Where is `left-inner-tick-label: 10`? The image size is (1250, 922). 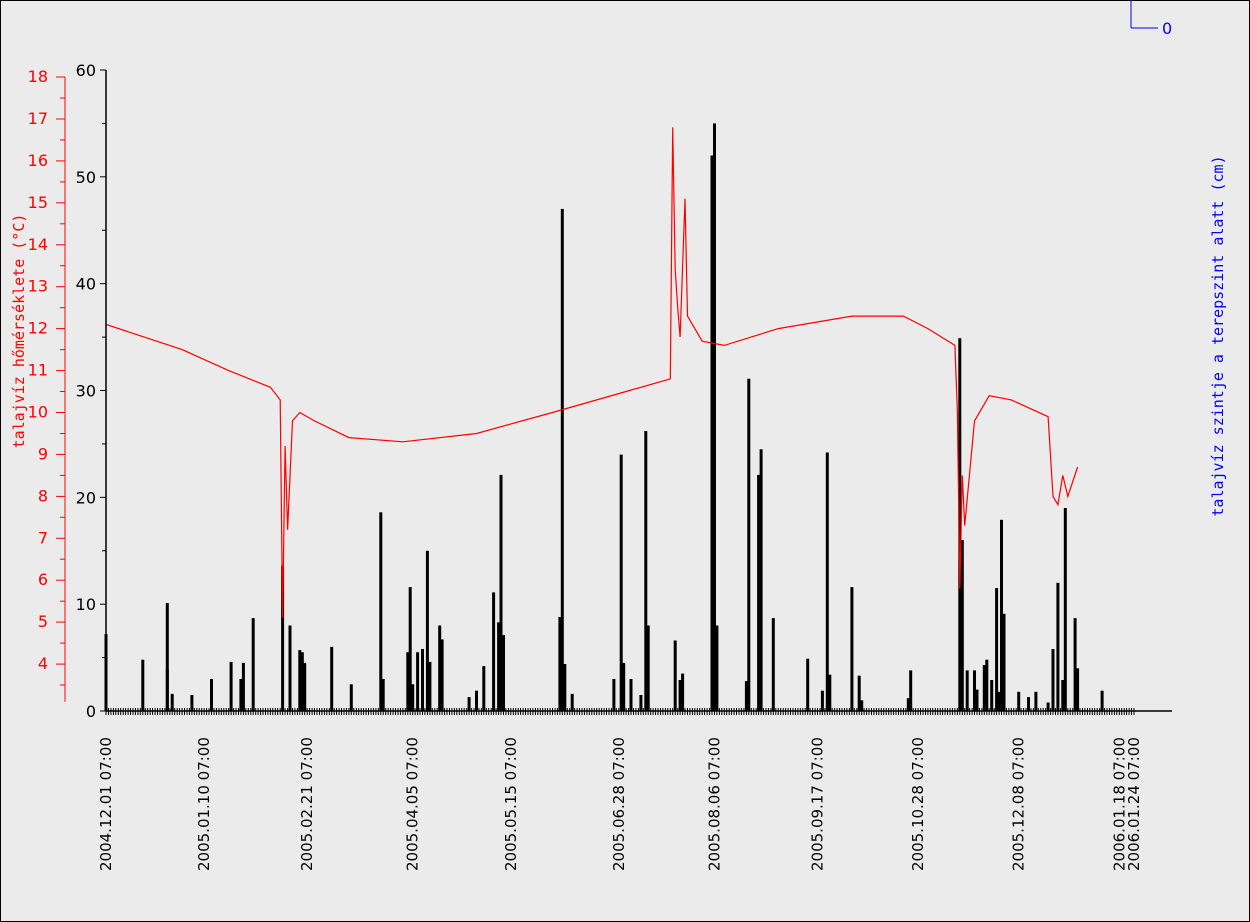
left-inner-tick-label: 10 is located at coordinates (86, 604).